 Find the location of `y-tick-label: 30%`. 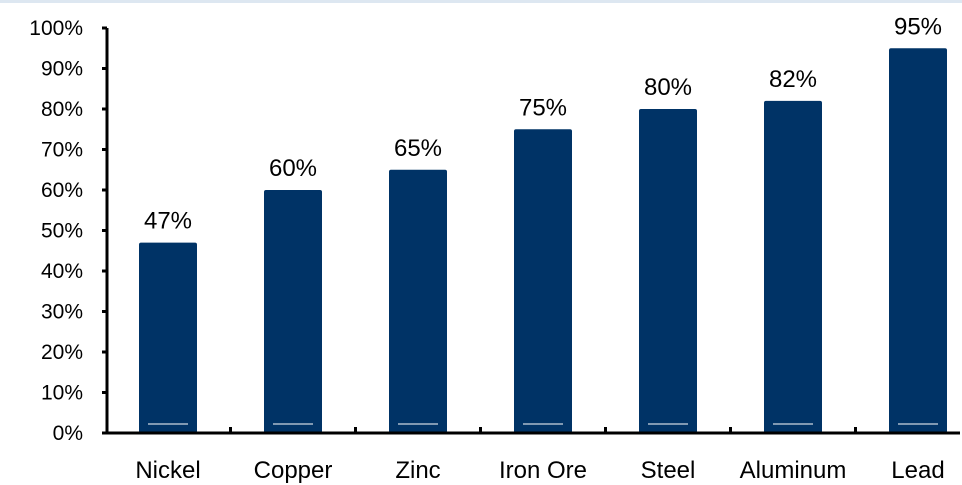

y-tick-label: 30% is located at coordinates (62, 312).